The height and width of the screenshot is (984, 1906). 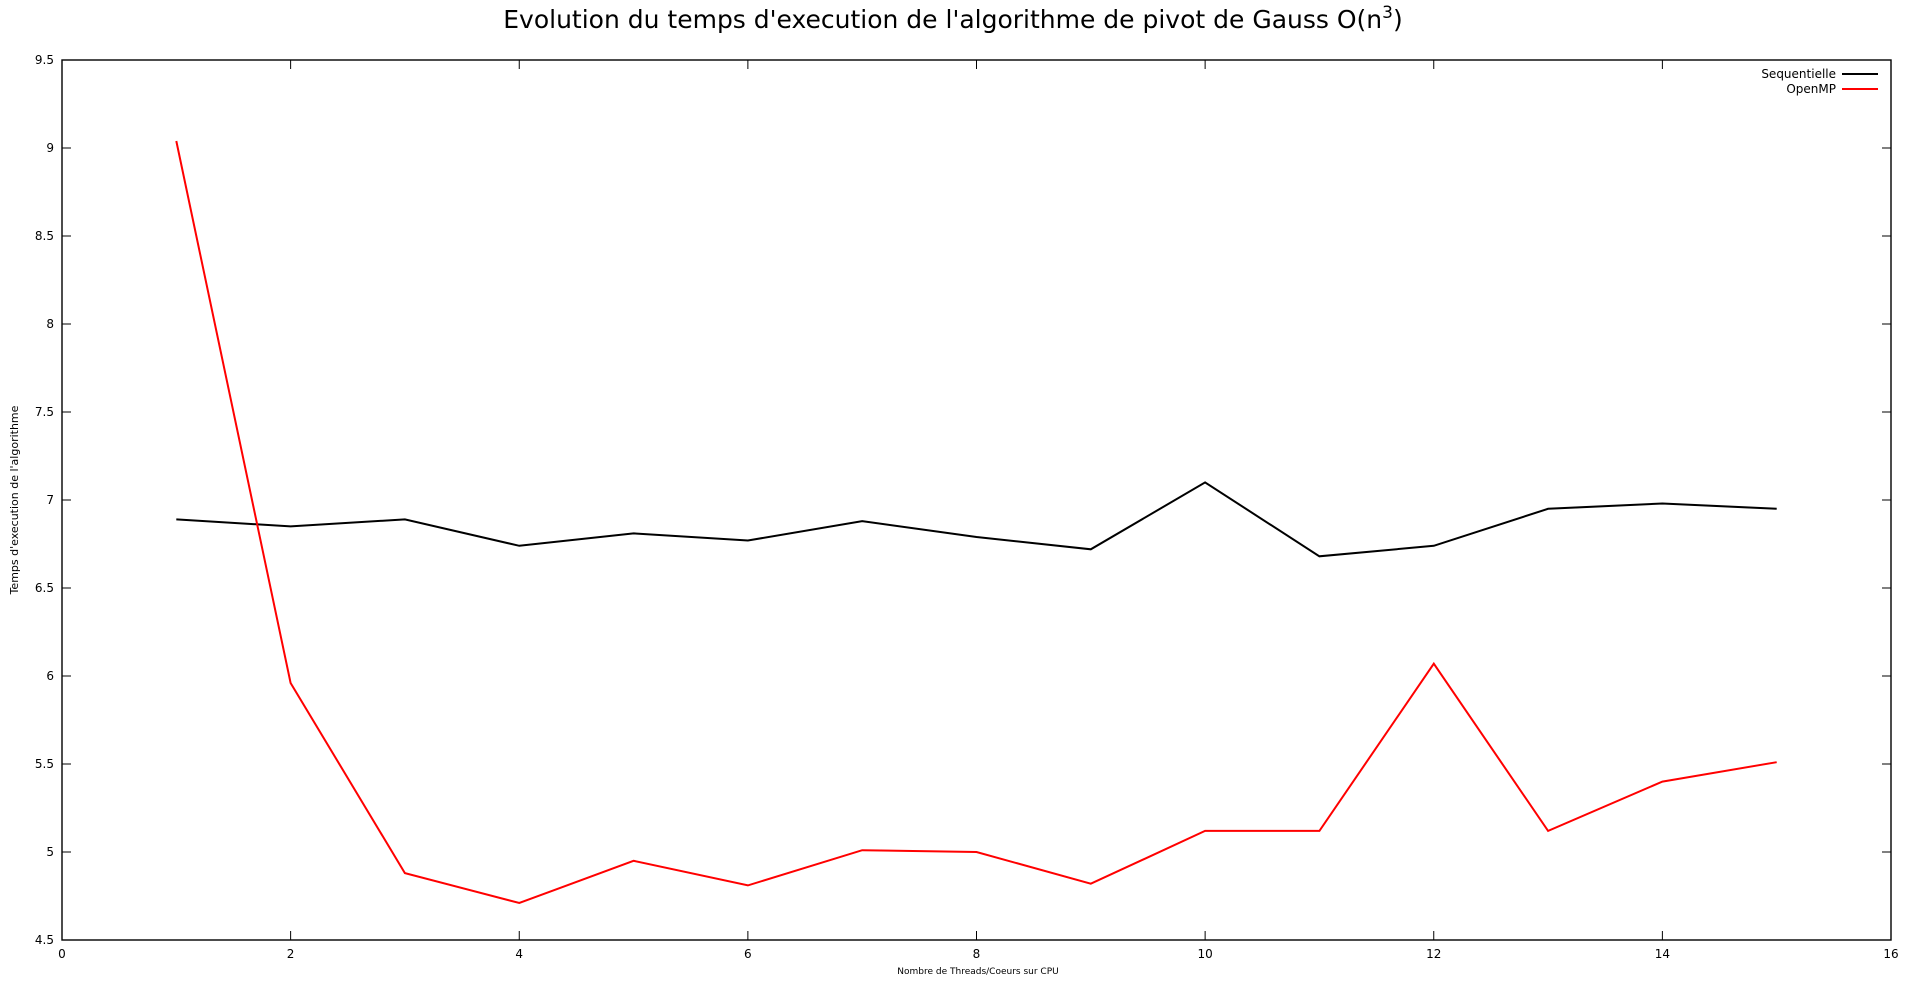 I want to click on y-tick-label: 5.5, so click(x=44, y=764).